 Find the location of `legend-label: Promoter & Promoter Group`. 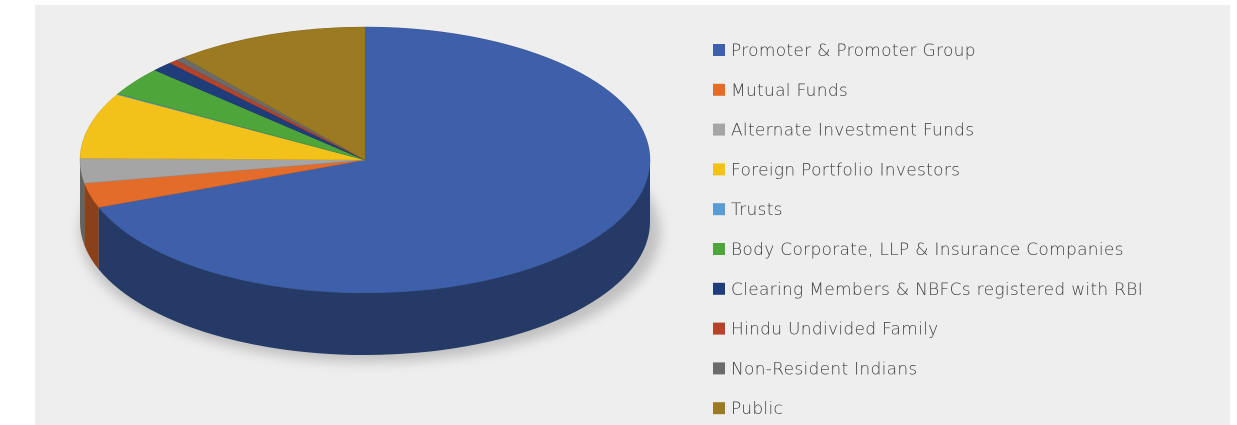

legend-label: Promoter & Promoter Group is located at coordinates (853, 51).